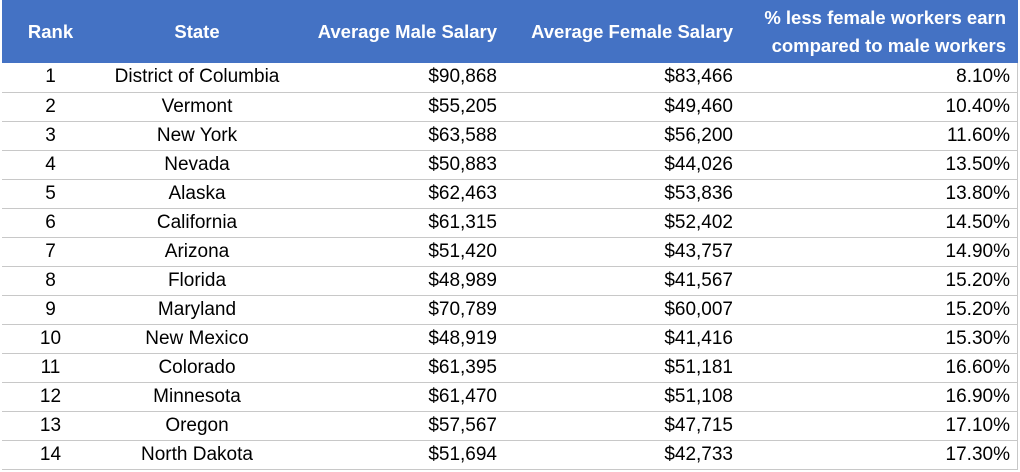  Describe the element at coordinates (399, 107) in the screenshot. I see `cell-average-male-salary: $55,205` at that location.